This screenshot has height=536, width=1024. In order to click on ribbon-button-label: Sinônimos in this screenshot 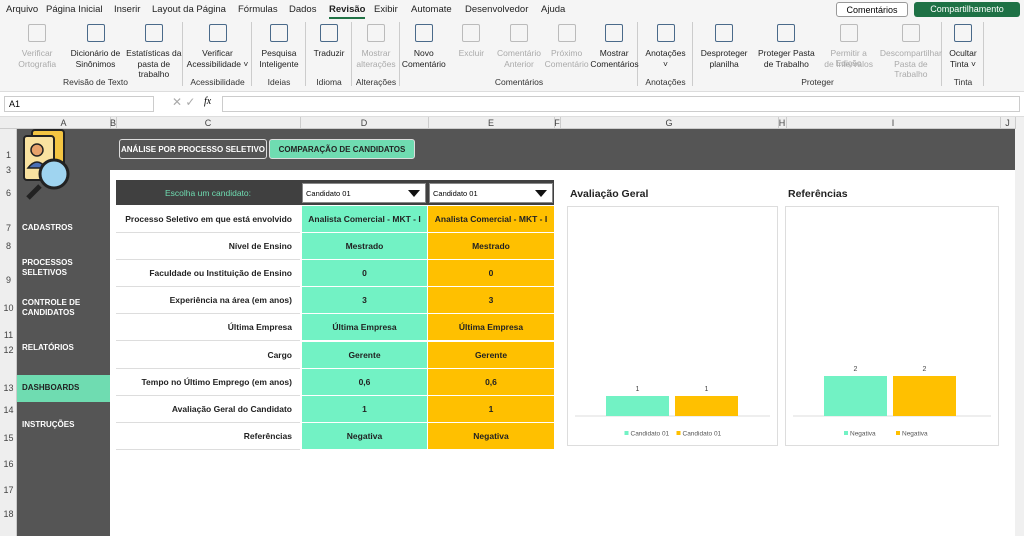, I will do `click(95, 64)`.